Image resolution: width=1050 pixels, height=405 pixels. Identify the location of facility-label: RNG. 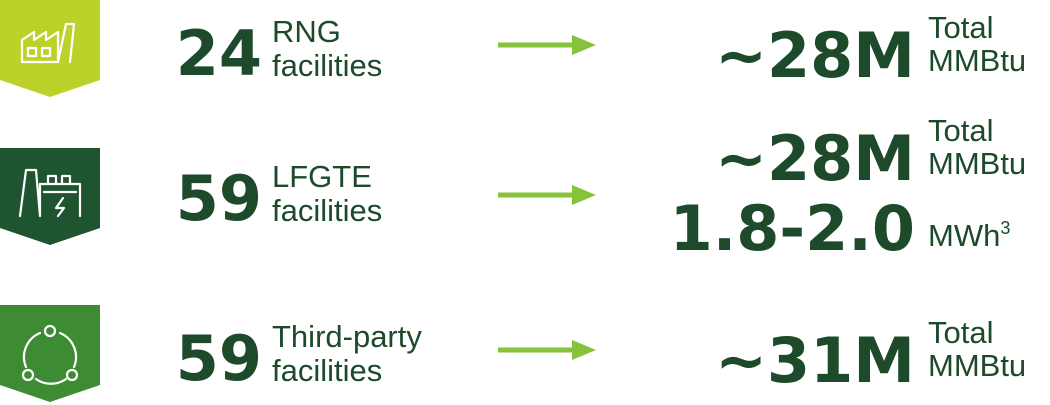
(306, 31).